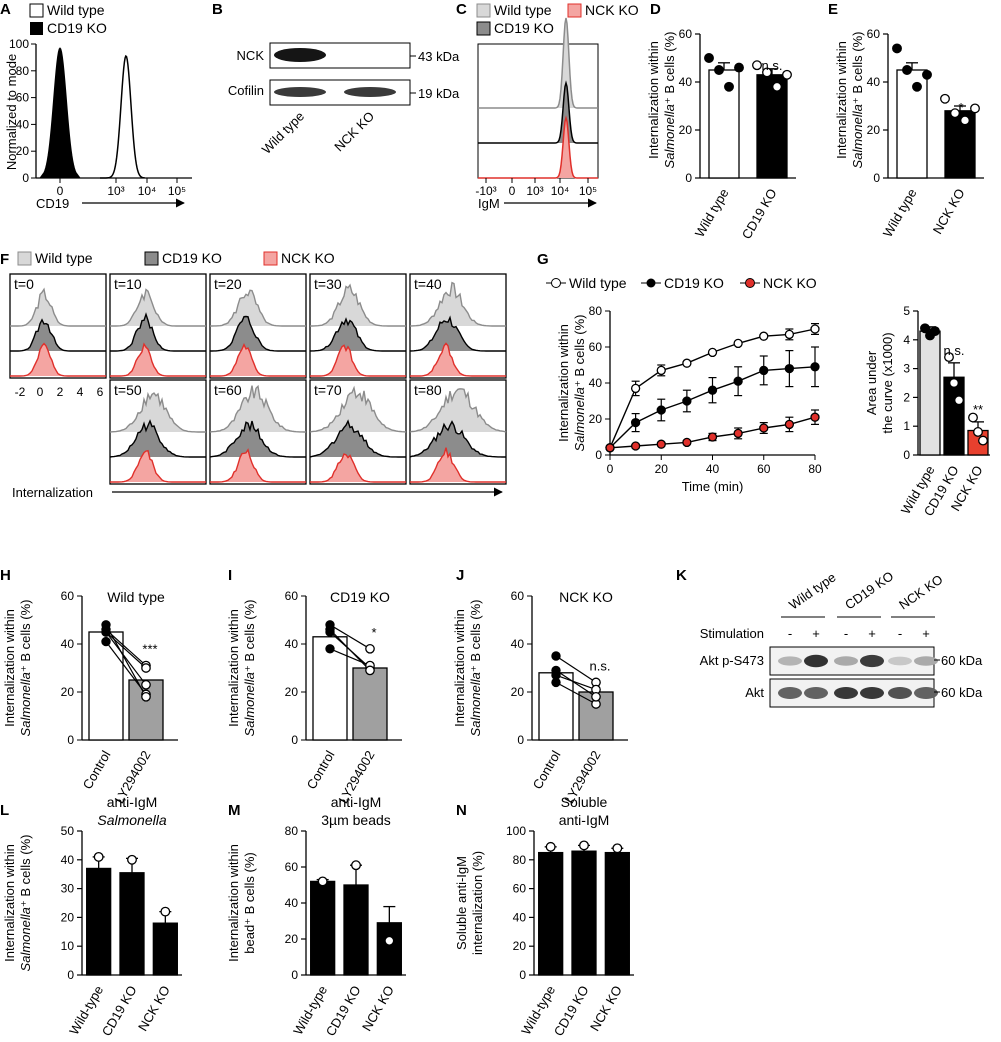 The image size is (1001, 1042). Describe the element at coordinates (859, 633) in the screenshot. I see `k-stim-signs: - + - + - +` at that location.